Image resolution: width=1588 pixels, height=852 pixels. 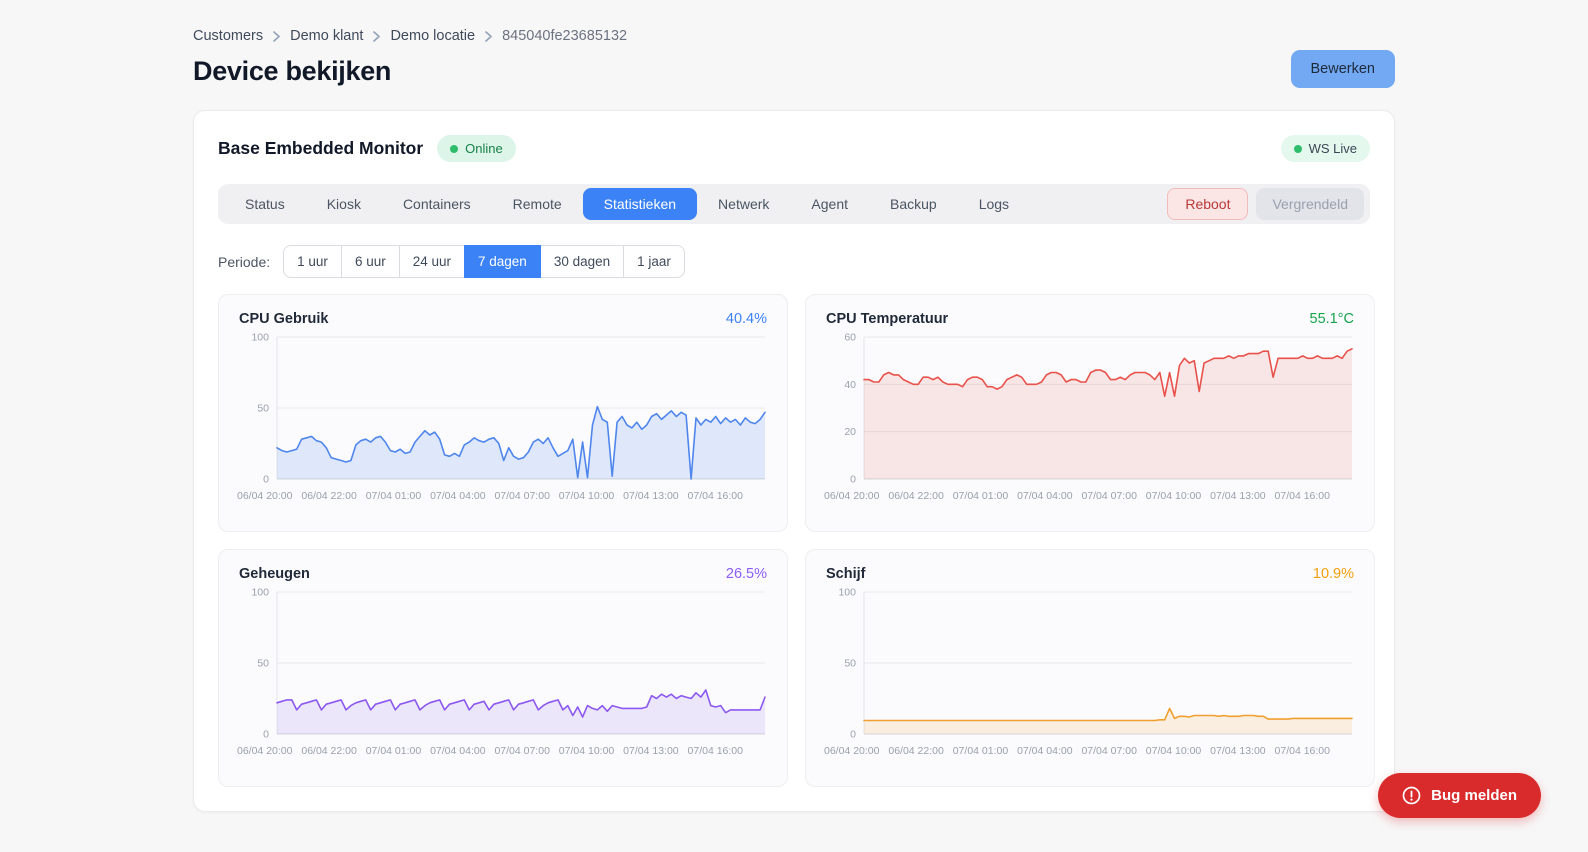 I want to click on tab-agent: Agent, so click(x=829, y=204).